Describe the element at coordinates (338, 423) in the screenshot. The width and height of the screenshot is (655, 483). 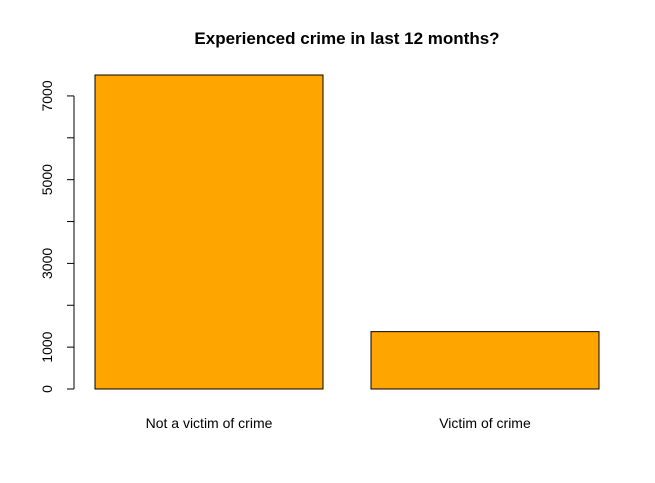
I see `x-axis-labels: Not a victim of crime Victim of crime` at that location.